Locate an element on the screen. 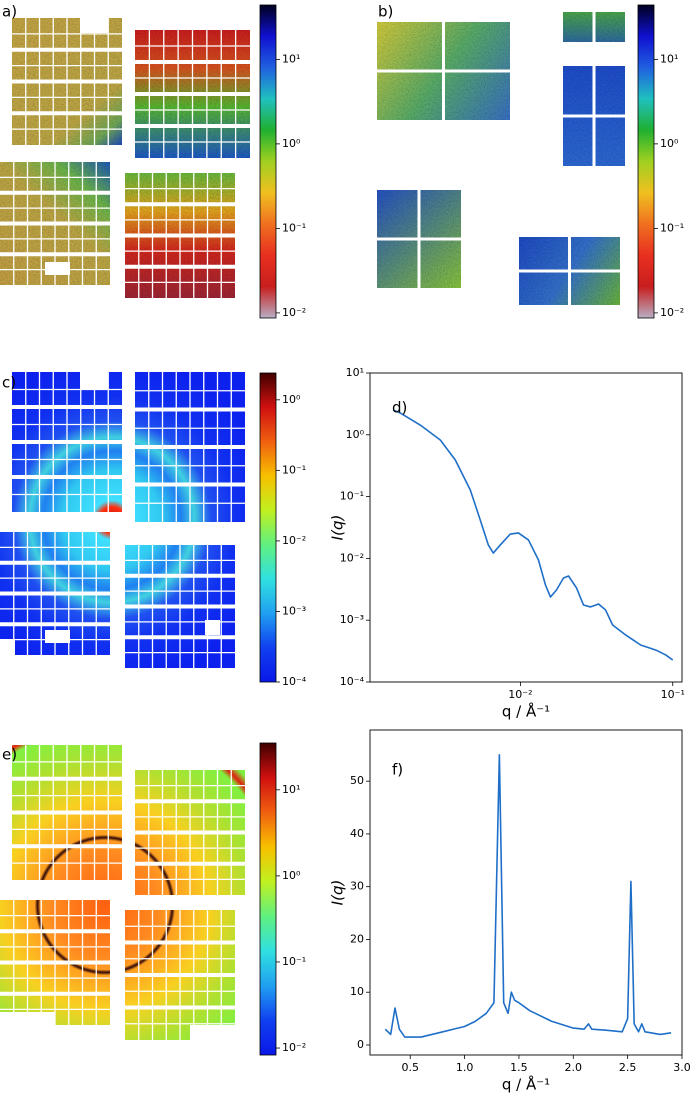  x-tick-label: 1.0 is located at coordinates (465, 1067).